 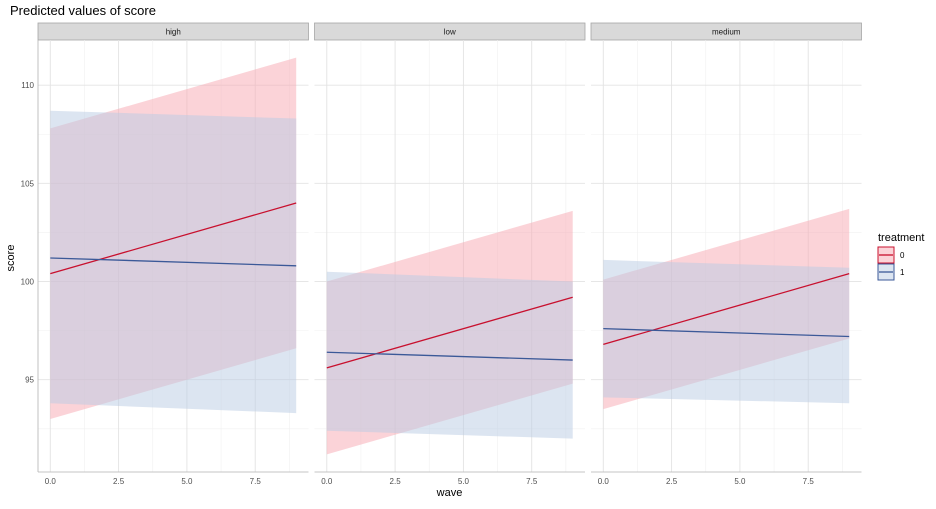 I want to click on legend-title: treatment, so click(x=901, y=238).